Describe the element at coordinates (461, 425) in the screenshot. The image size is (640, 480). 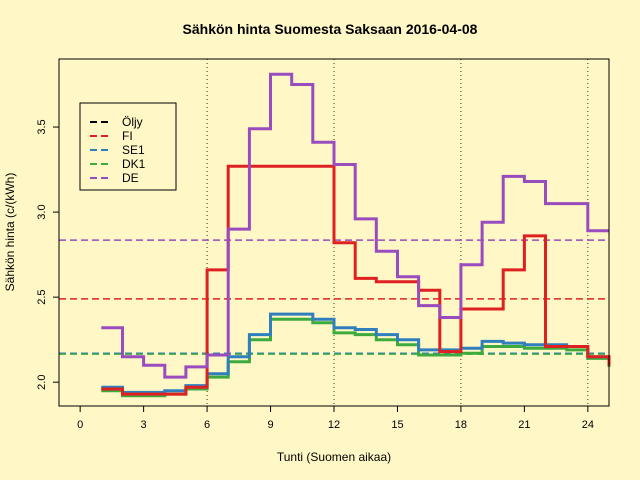
I see `x-tick-label-18: 18` at that location.